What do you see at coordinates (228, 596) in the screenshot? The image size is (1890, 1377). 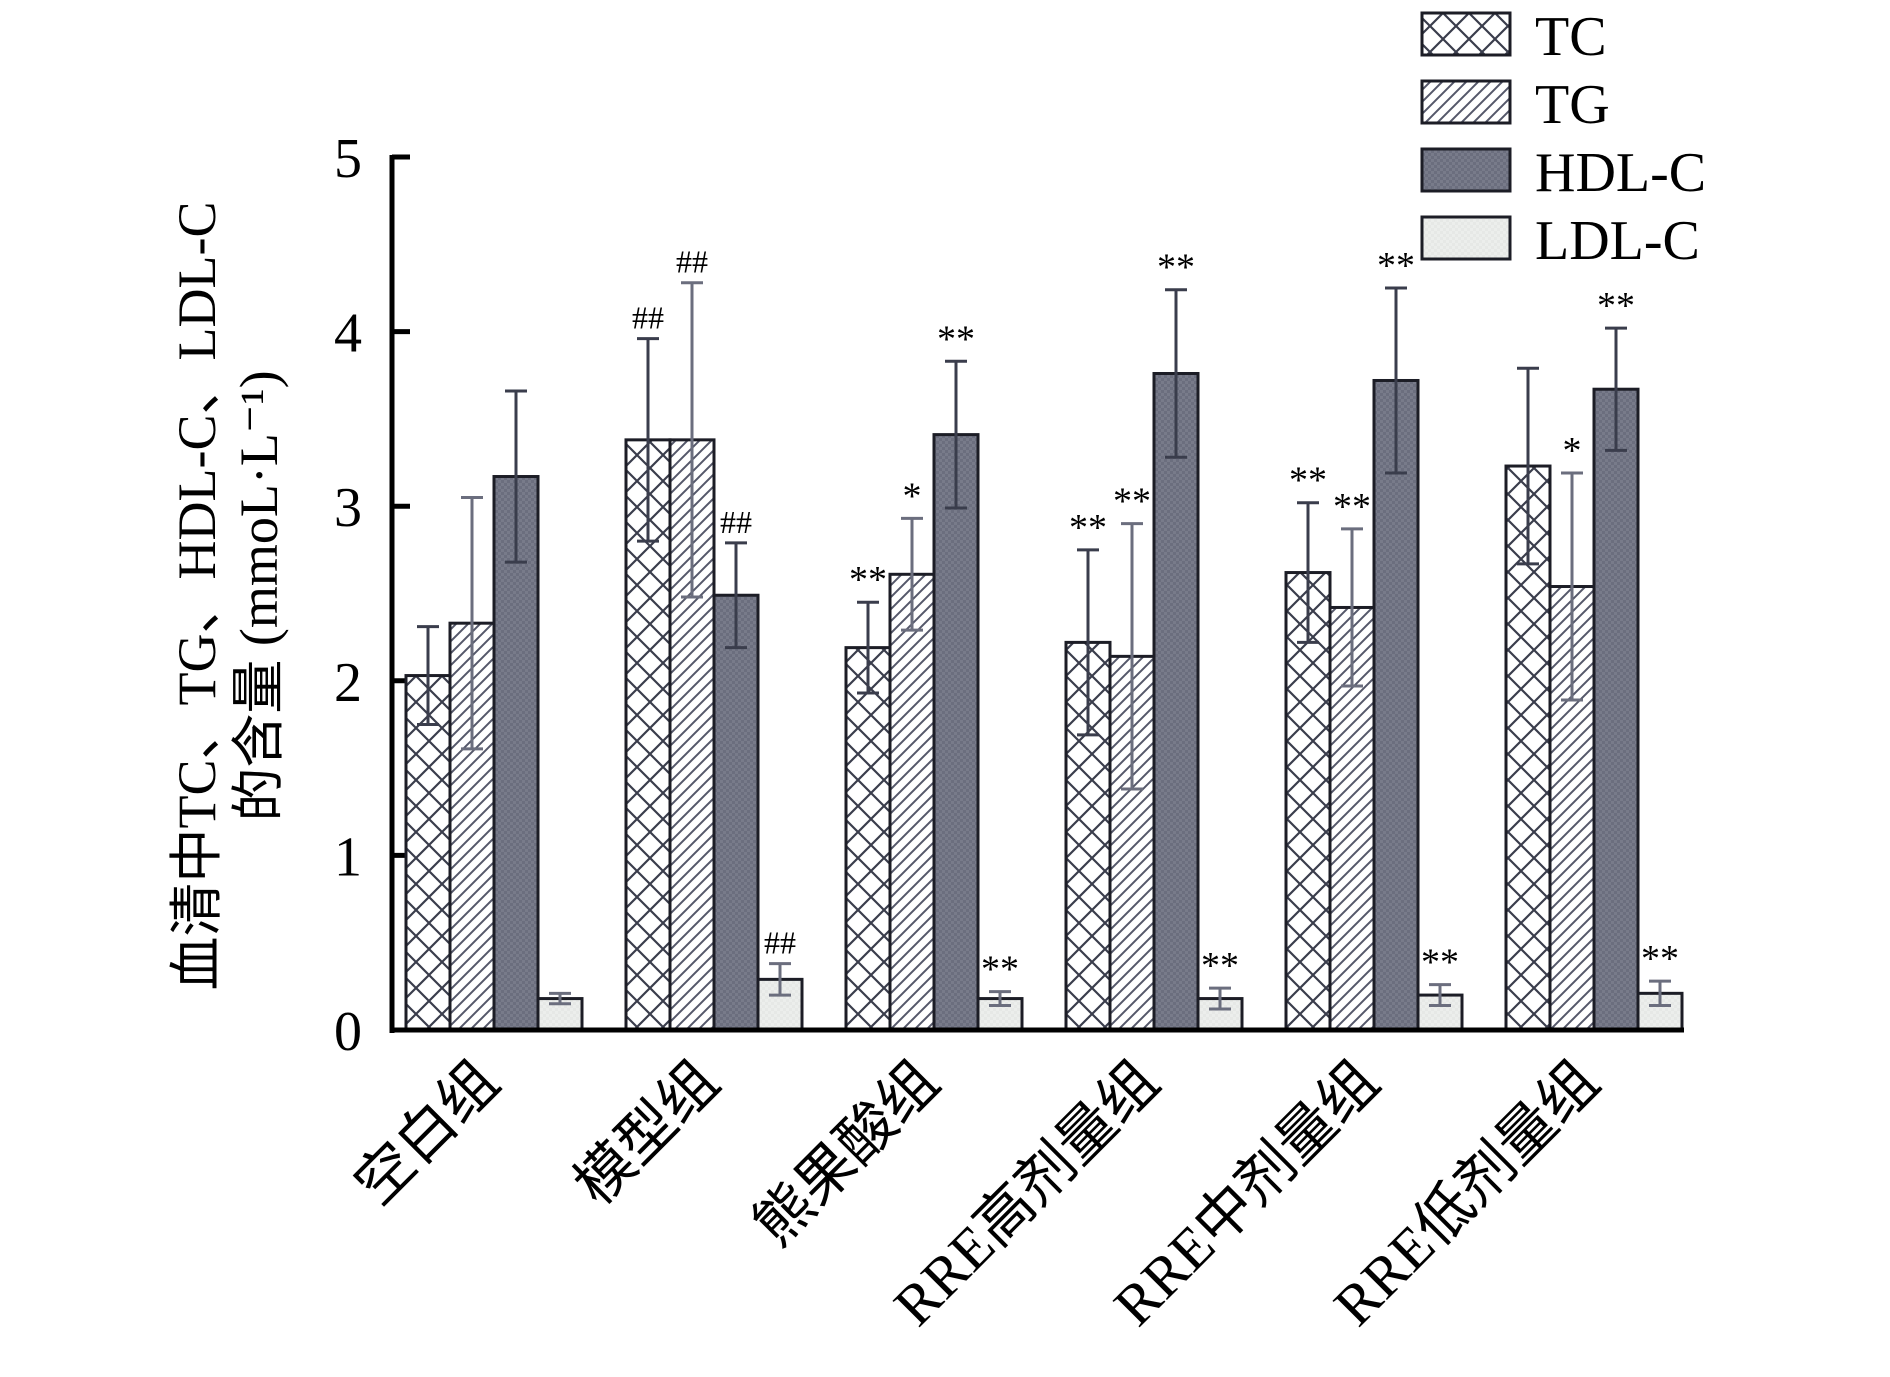 I see `y-axis-title: 血清中TC、TG、HDL-C、LDL-C 的含量 (mmoL·L⁻¹)` at bounding box center [228, 596].